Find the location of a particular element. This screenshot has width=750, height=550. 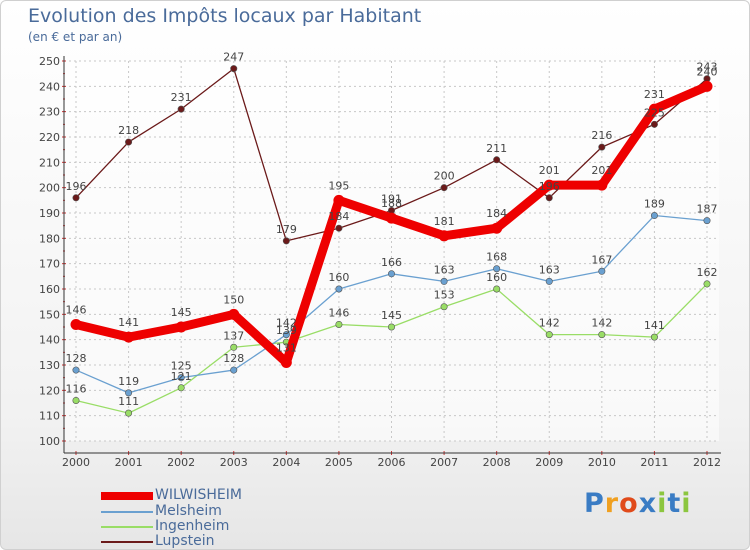

proxiti-logo: Proxiti is located at coordinates (638, 503).